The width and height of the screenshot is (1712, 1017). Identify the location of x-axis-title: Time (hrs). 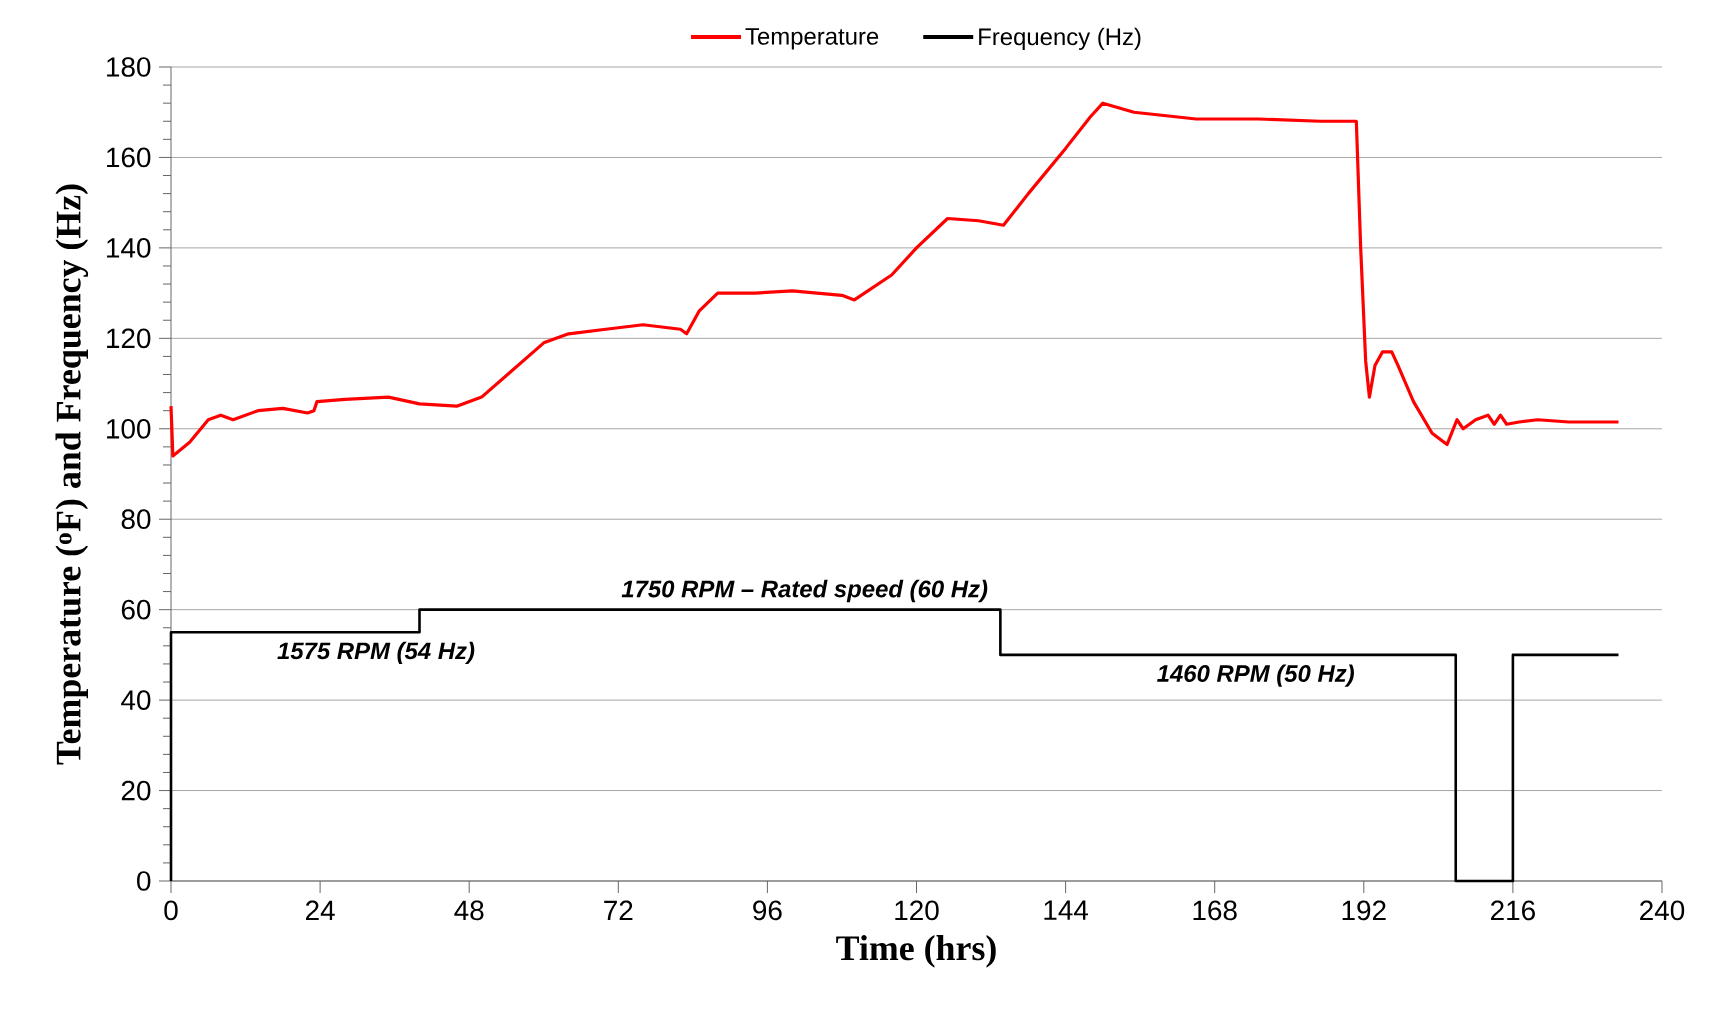
(916, 951).